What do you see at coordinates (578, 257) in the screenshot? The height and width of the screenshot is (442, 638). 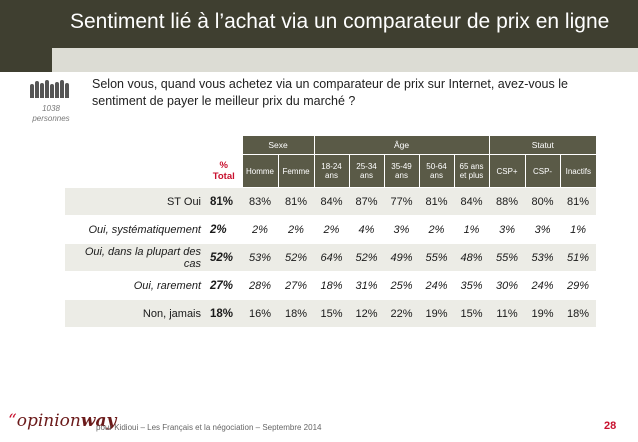 I see `cell: 51%` at bounding box center [578, 257].